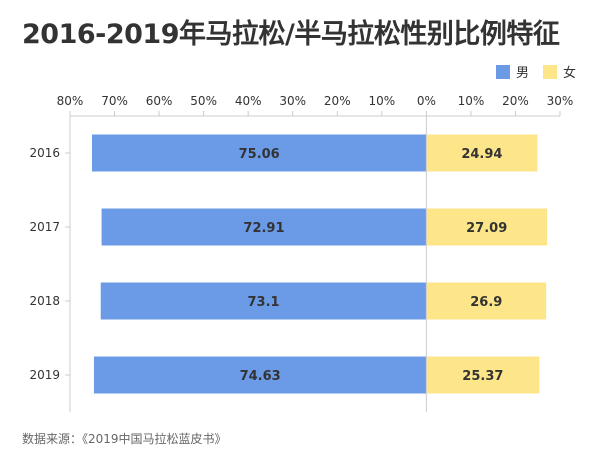 Image resolution: width=600 pixels, height=470 pixels. What do you see at coordinates (549, 71) in the screenshot?
I see `legend-swatch-female` at bounding box center [549, 71].